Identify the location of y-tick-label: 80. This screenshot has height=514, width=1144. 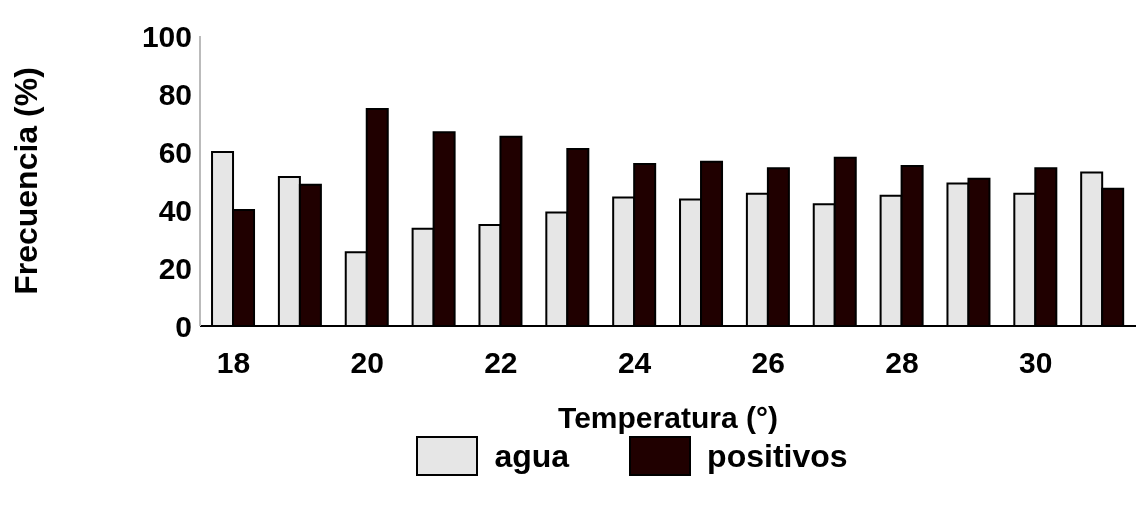
(175, 94).